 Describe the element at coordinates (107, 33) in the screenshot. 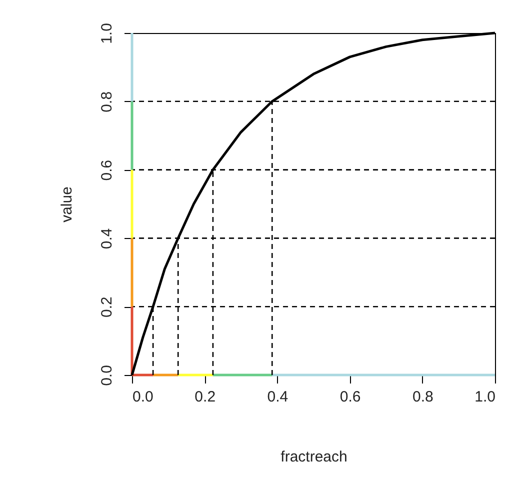

I see `y-tick-label: 1.0` at that location.